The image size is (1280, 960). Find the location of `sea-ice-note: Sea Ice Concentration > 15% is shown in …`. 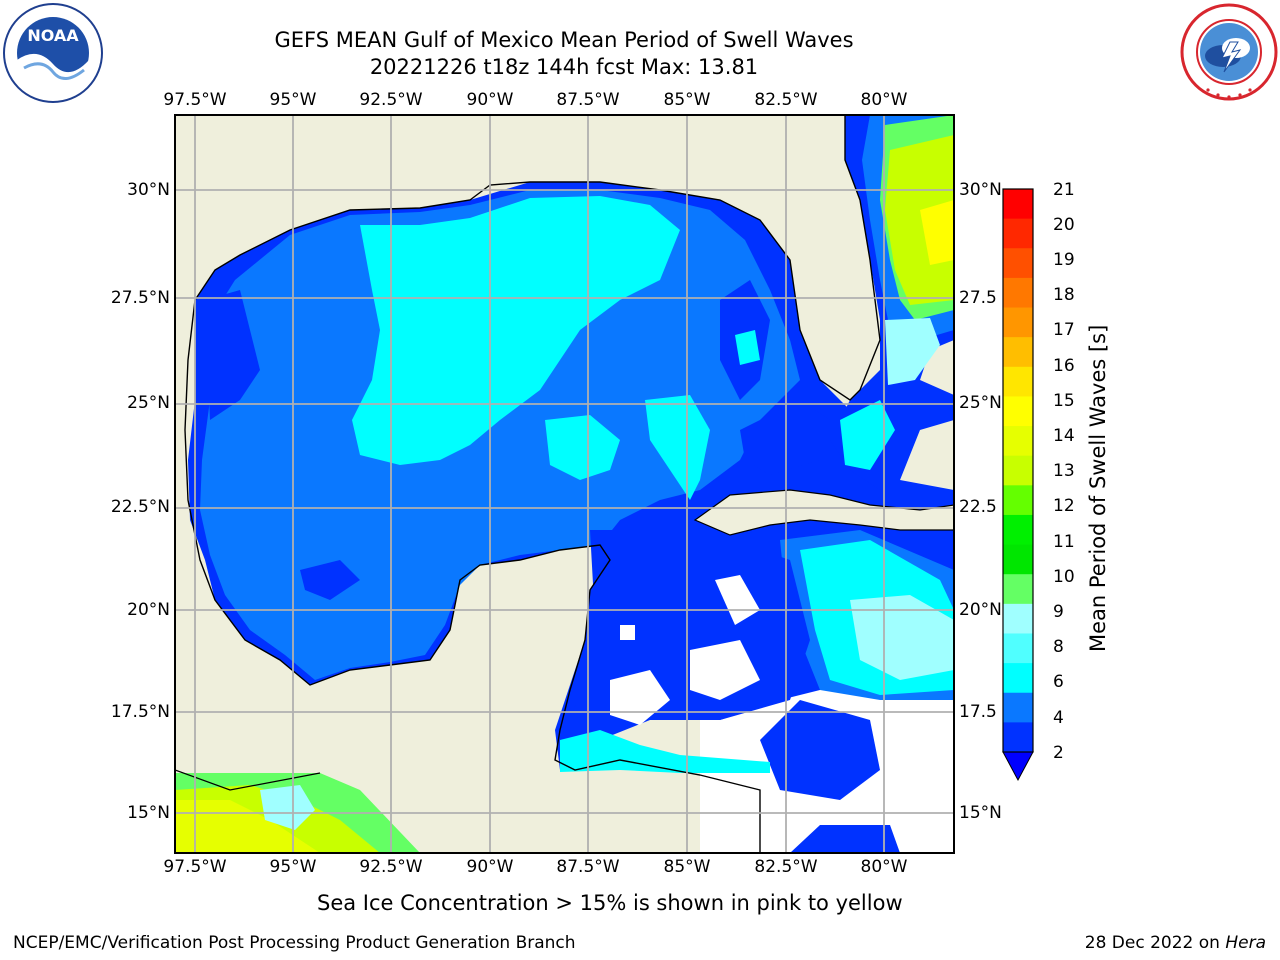

sea-ice-note: Sea Ice Concentration > 15% is shown in … is located at coordinates (610, 903).